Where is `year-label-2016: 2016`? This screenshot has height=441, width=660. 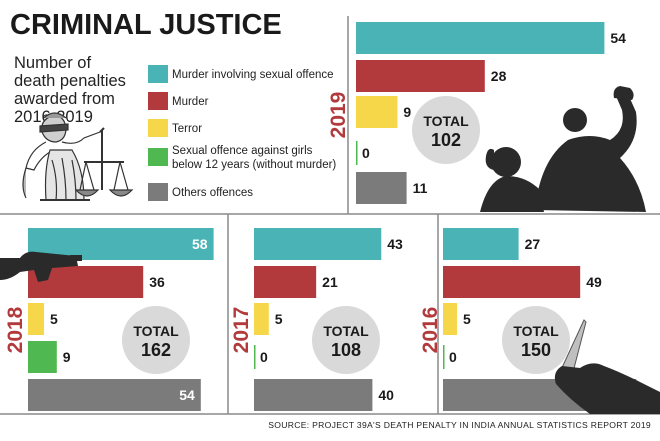
year-label-2016: 2016 is located at coordinates (430, 330).